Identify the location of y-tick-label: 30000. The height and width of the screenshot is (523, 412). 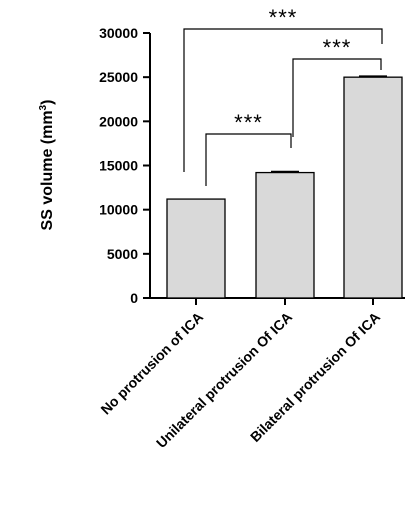
(118, 33).